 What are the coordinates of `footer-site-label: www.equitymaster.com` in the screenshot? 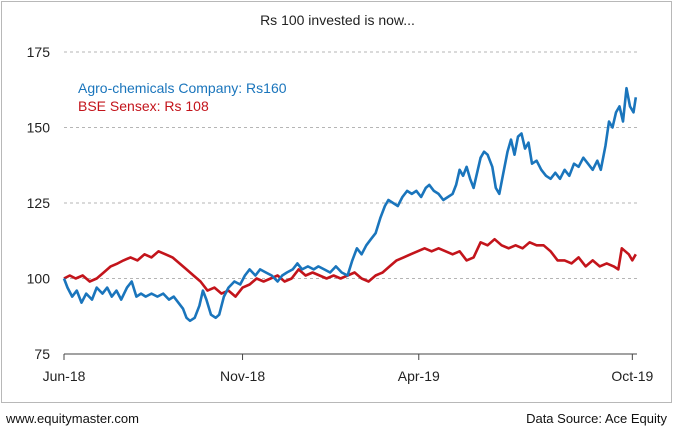 It's located at (72, 418).